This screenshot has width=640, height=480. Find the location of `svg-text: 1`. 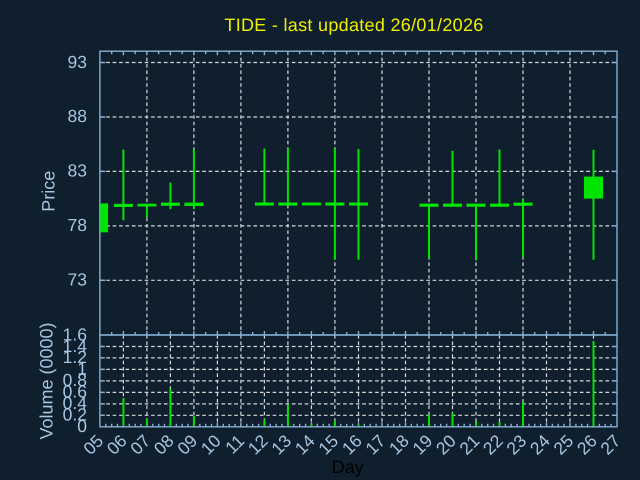

svg-text: 1 is located at coordinates (82, 369).